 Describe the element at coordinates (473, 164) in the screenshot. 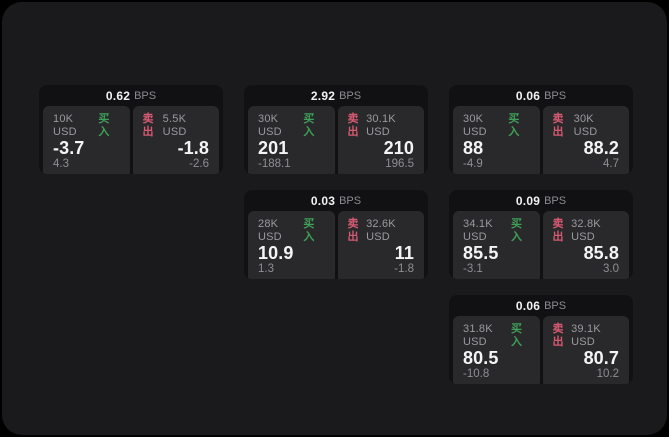

I see `buy-sub-value: -4.9` at that location.